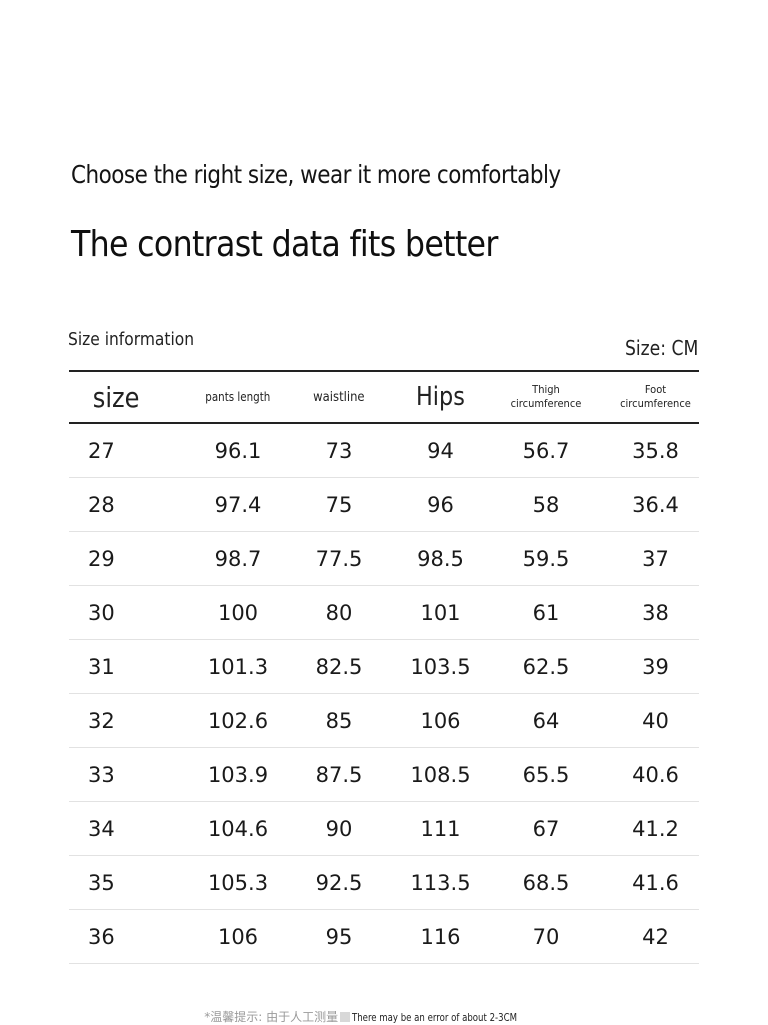 The height and width of the screenshot is (1025, 768). What do you see at coordinates (339, 936) in the screenshot?
I see `cell-waistline: 95` at bounding box center [339, 936].